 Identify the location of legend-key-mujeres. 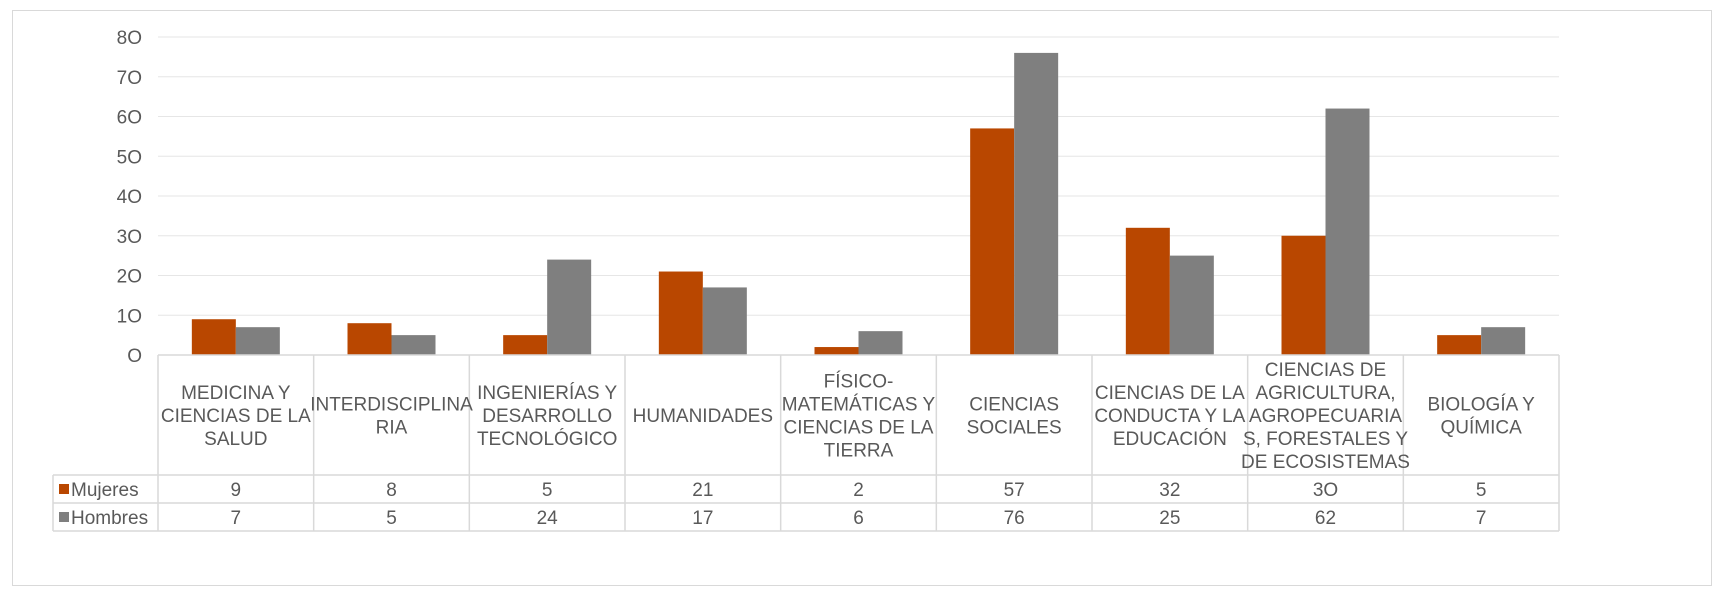
(64, 489).